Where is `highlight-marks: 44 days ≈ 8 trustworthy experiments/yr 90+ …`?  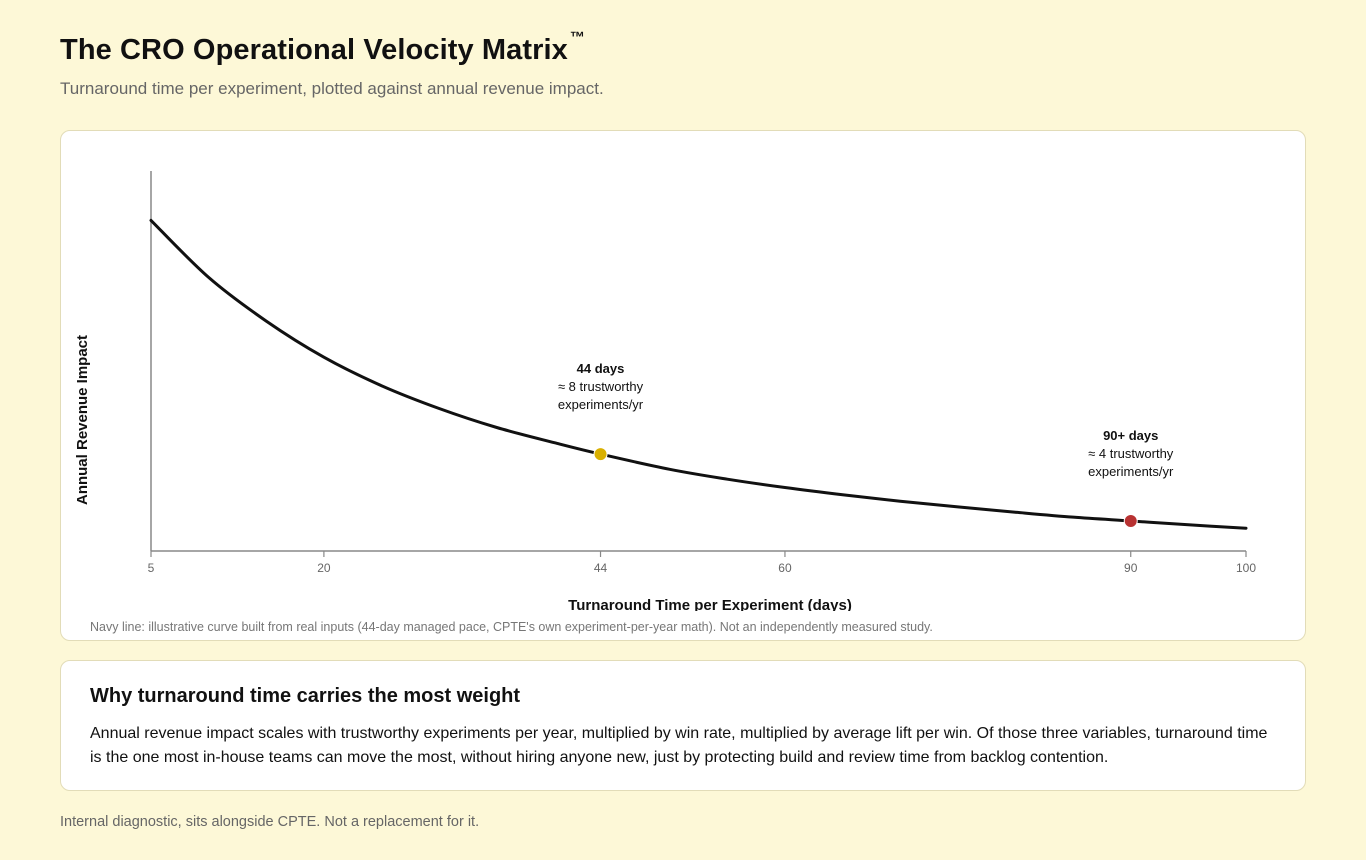 highlight-marks: 44 days ≈ 8 trustworthy experiments/yr 90+ … is located at coordinates (866, 444).